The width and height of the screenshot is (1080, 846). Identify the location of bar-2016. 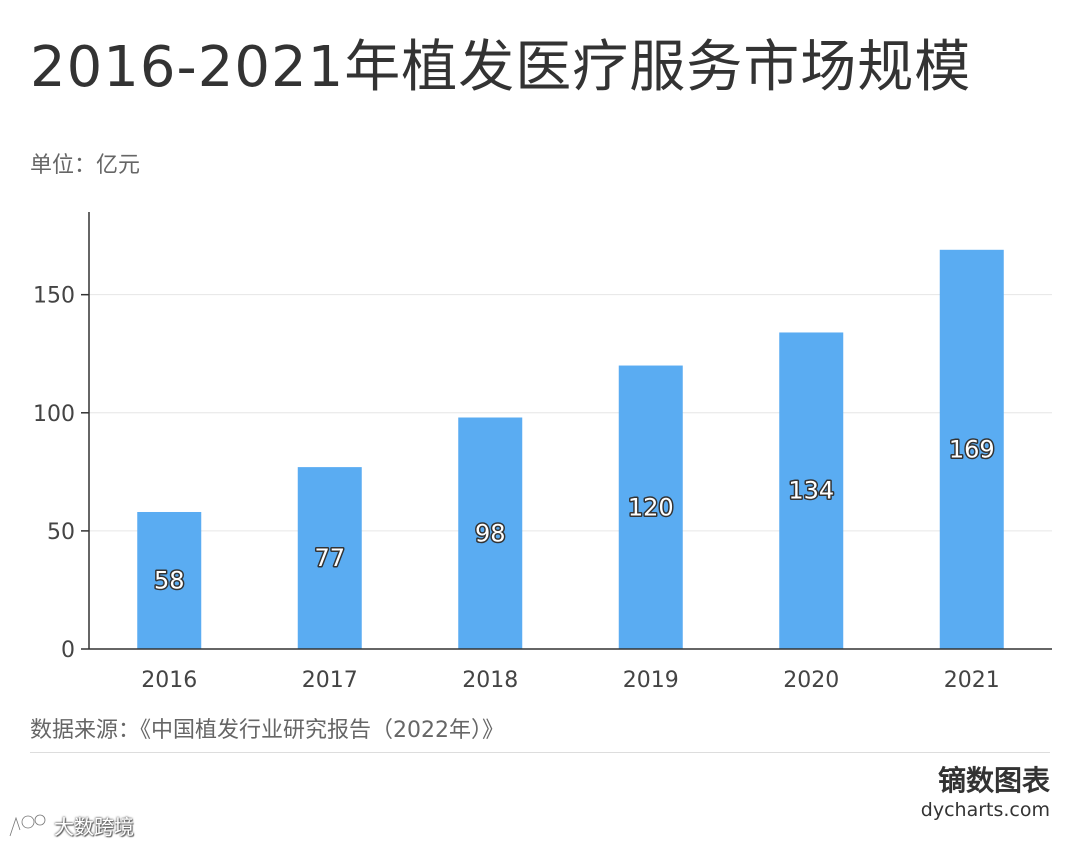
(169, 580).